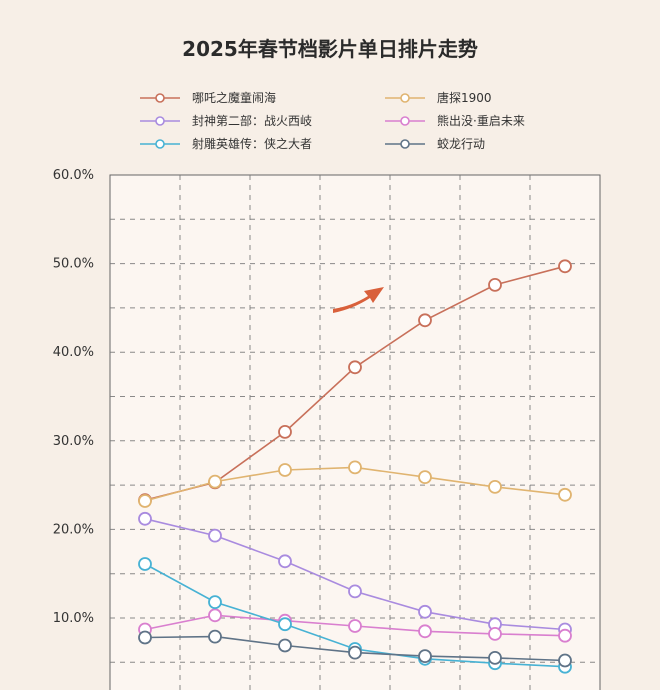 The width and height of the screenshot is (660, 690). I want to click on legend-item: 唐探1900, so click(438, 97).